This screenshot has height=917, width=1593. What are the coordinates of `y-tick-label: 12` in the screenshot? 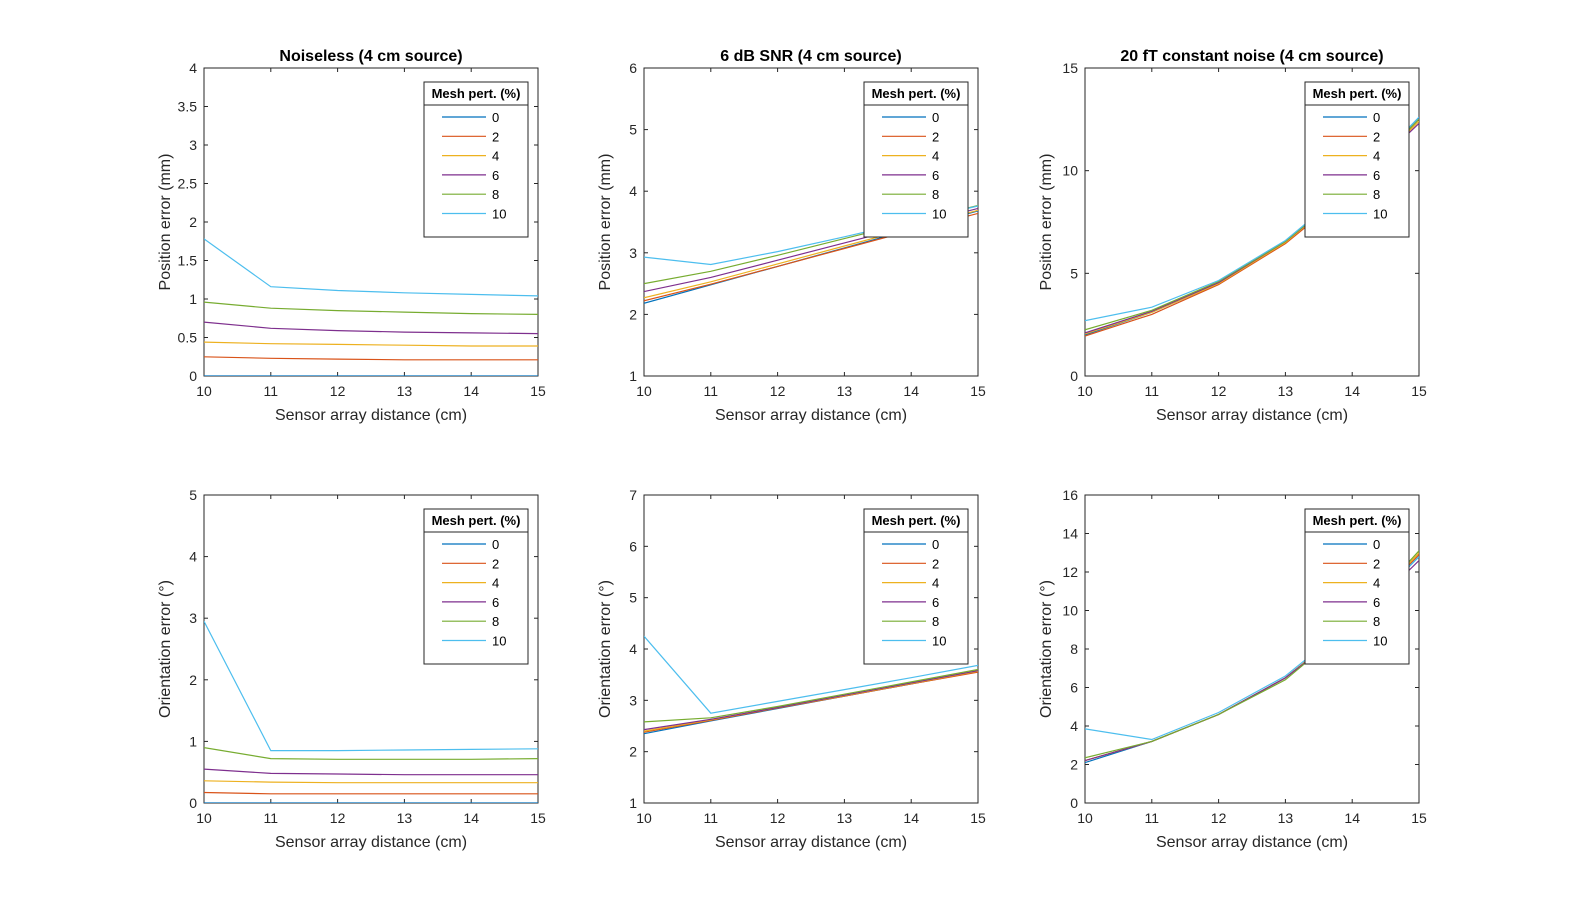 It's located at (1070, 572).